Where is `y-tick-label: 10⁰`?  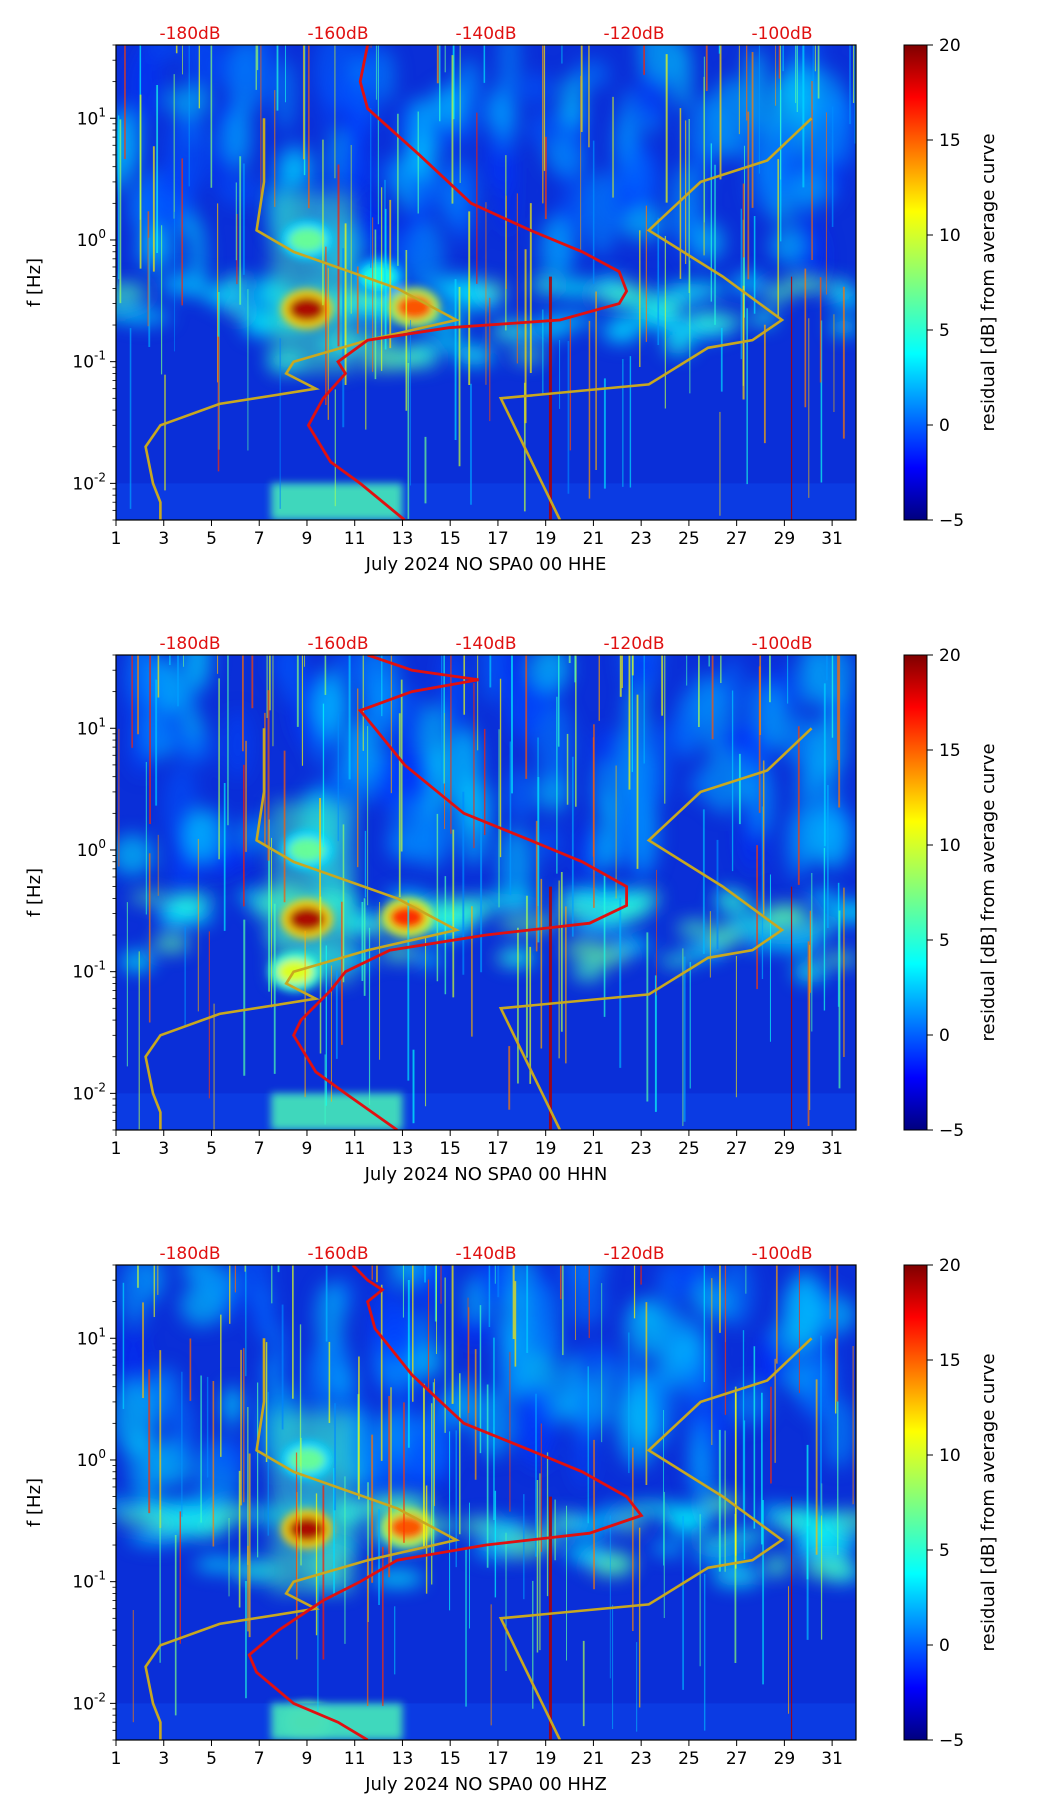
y-tick-label: 10⁰ is located at coordinates (91, 1459).